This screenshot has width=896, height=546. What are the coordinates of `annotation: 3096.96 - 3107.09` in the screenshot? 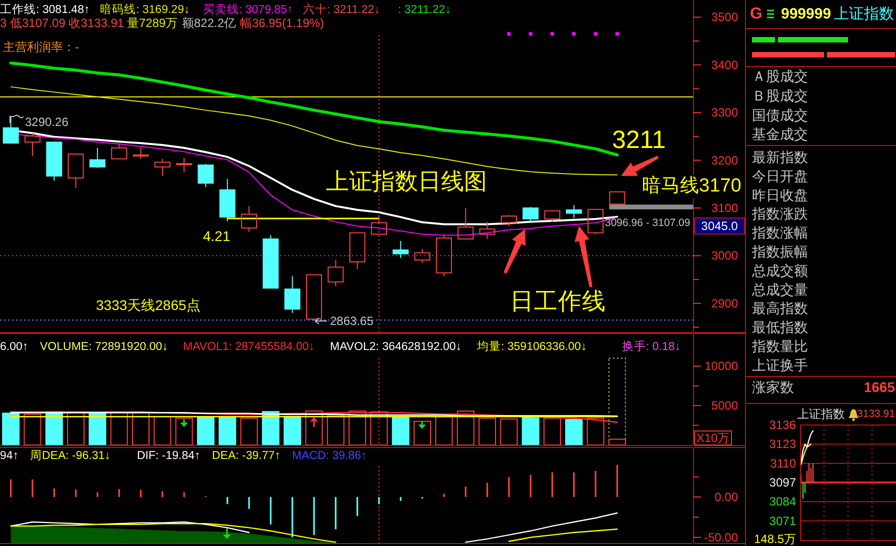 It's located at (647, 223).